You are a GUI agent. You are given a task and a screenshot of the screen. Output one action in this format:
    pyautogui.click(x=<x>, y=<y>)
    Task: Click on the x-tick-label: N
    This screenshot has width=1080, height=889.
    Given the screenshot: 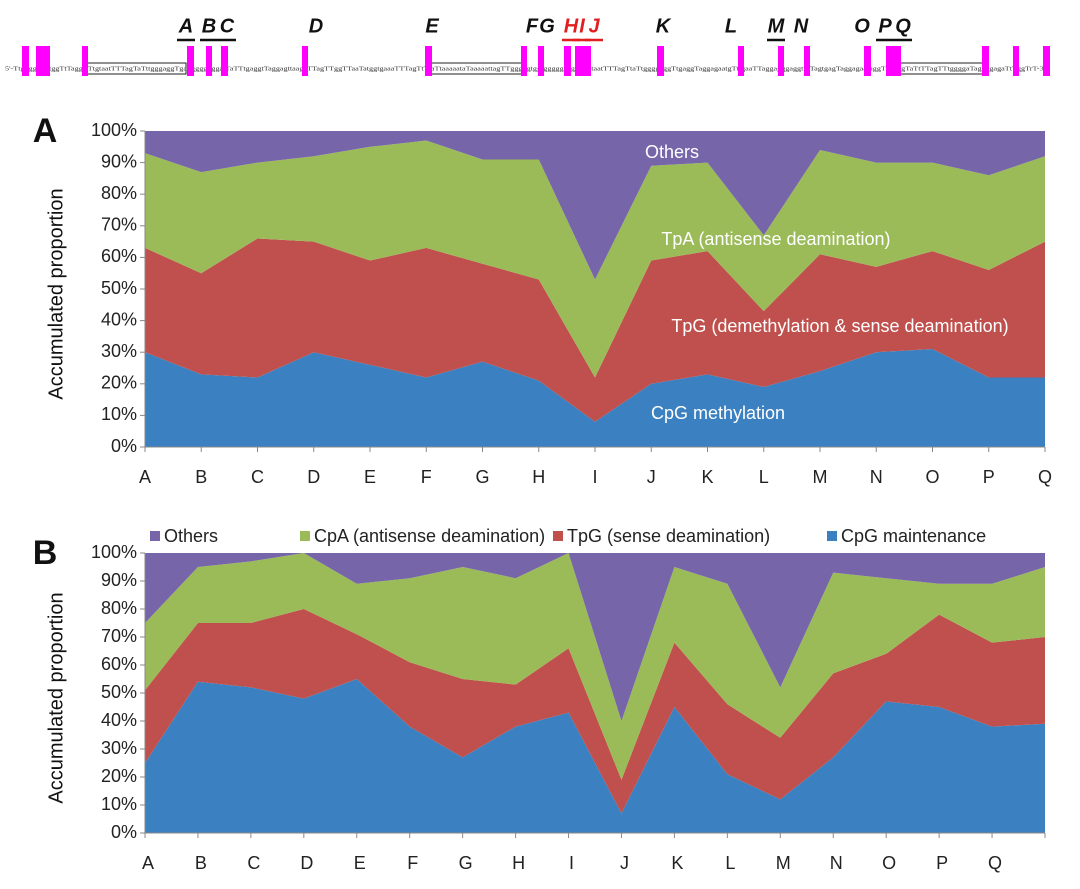 What is the action you would take?
    pyautogui.click(x=836, y=863)
    